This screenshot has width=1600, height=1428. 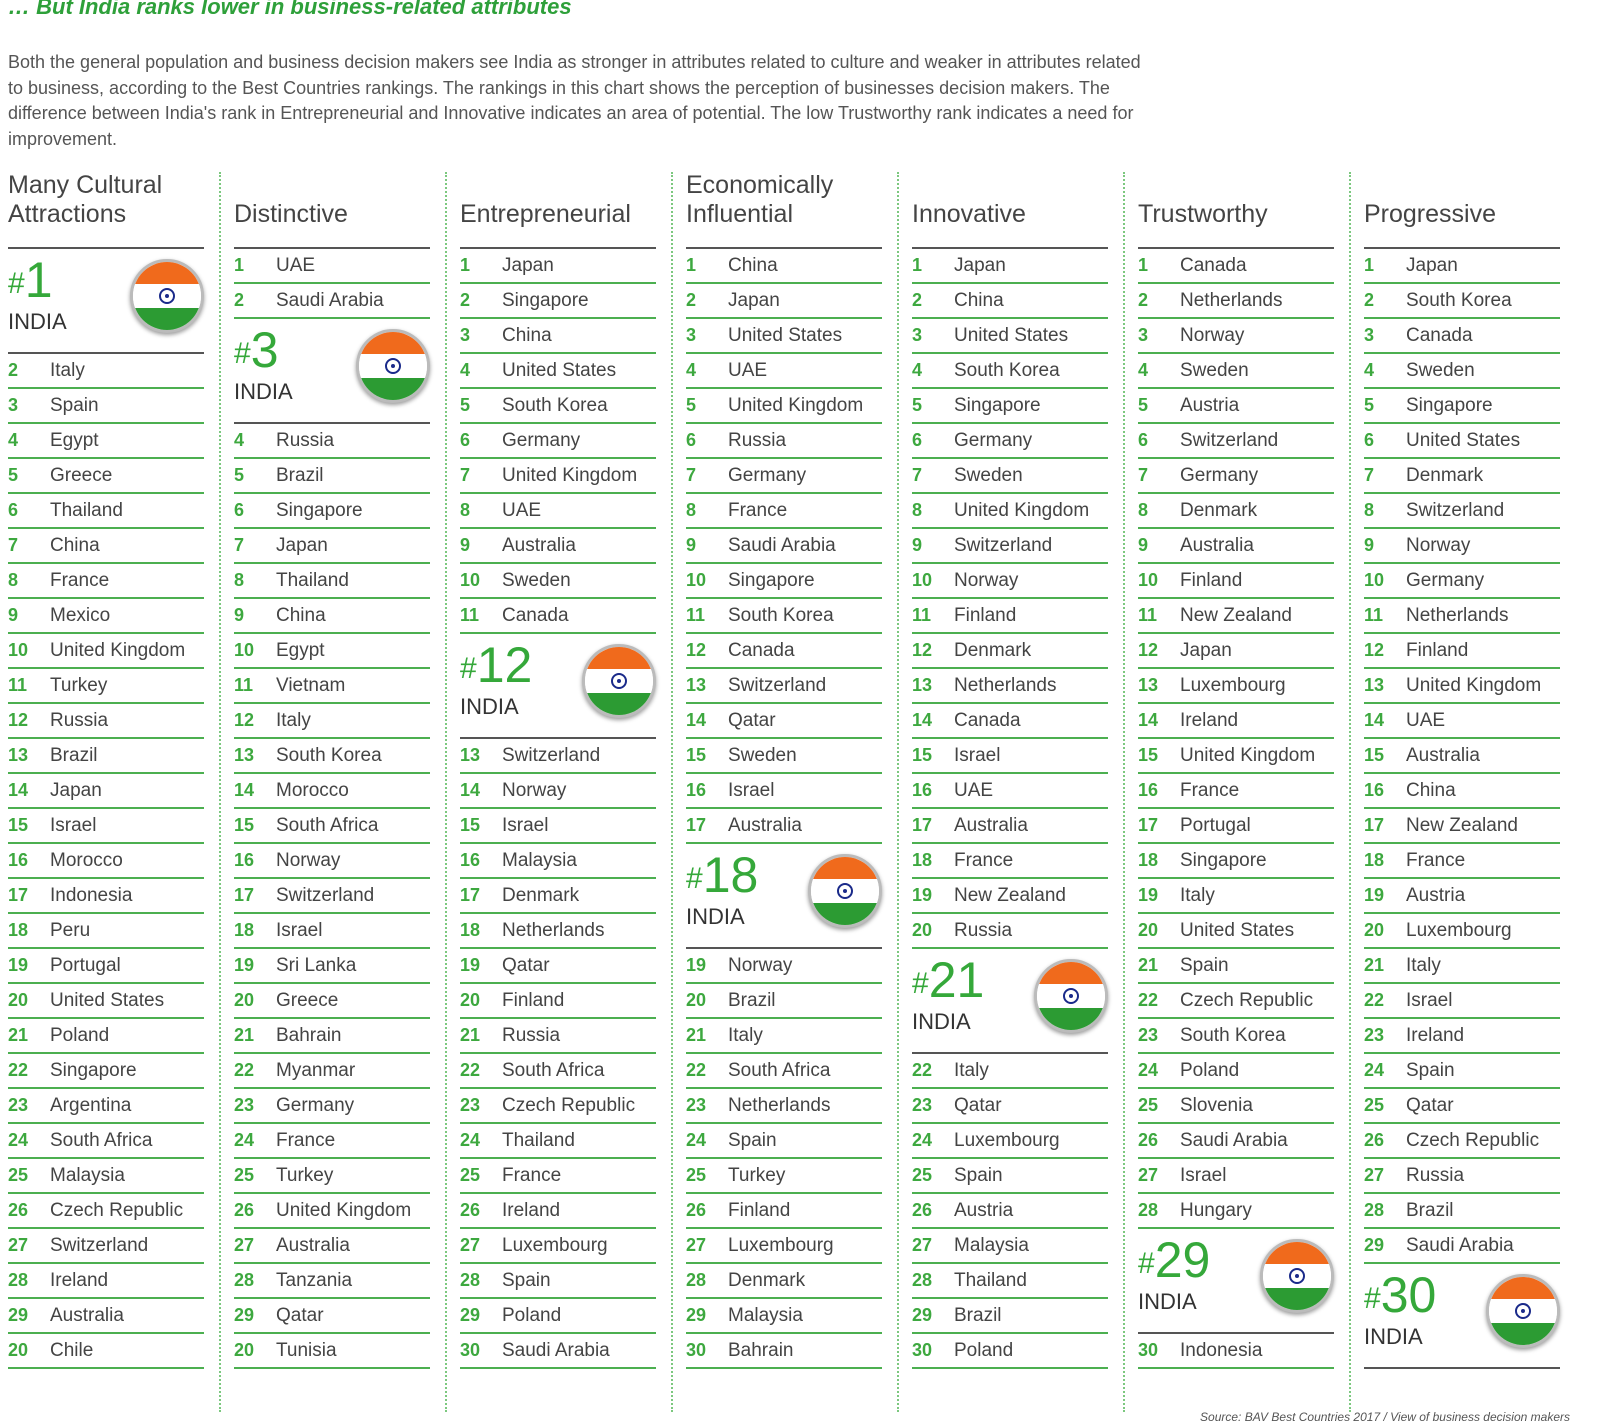 What do you see at coordinates (244, 790) in the screenshot?
I see `rank-number: 14` at bounding box center [244, 790].